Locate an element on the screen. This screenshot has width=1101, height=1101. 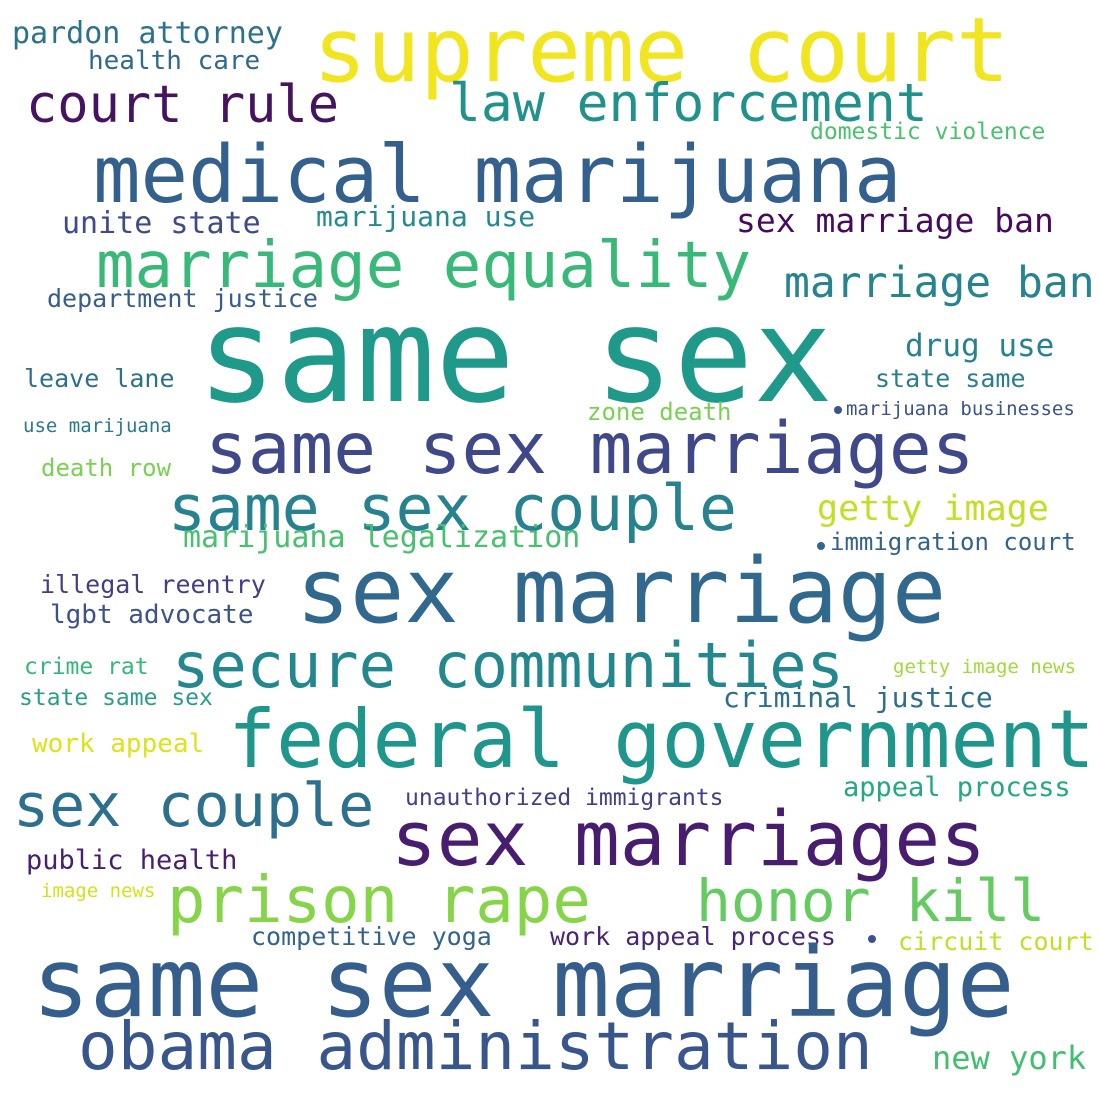
word-image-news: image news is located at coordinates (98, 891).